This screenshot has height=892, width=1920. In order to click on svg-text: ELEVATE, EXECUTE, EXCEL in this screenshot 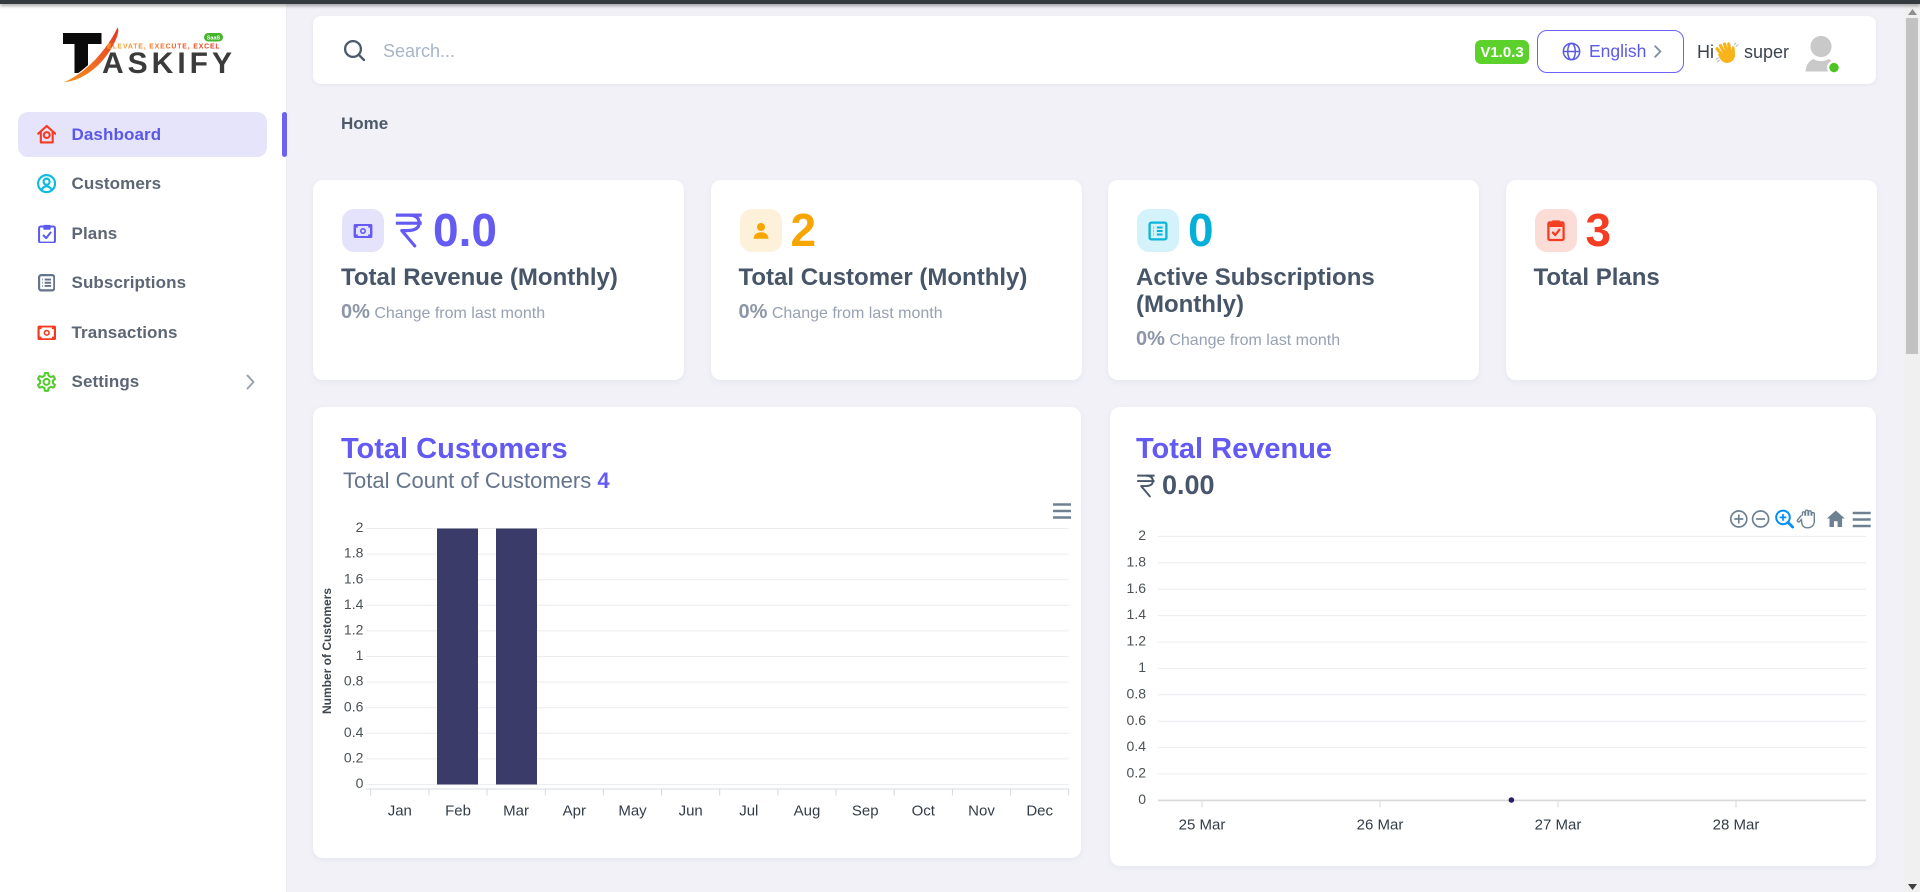, I will do `click(163, 47)`.